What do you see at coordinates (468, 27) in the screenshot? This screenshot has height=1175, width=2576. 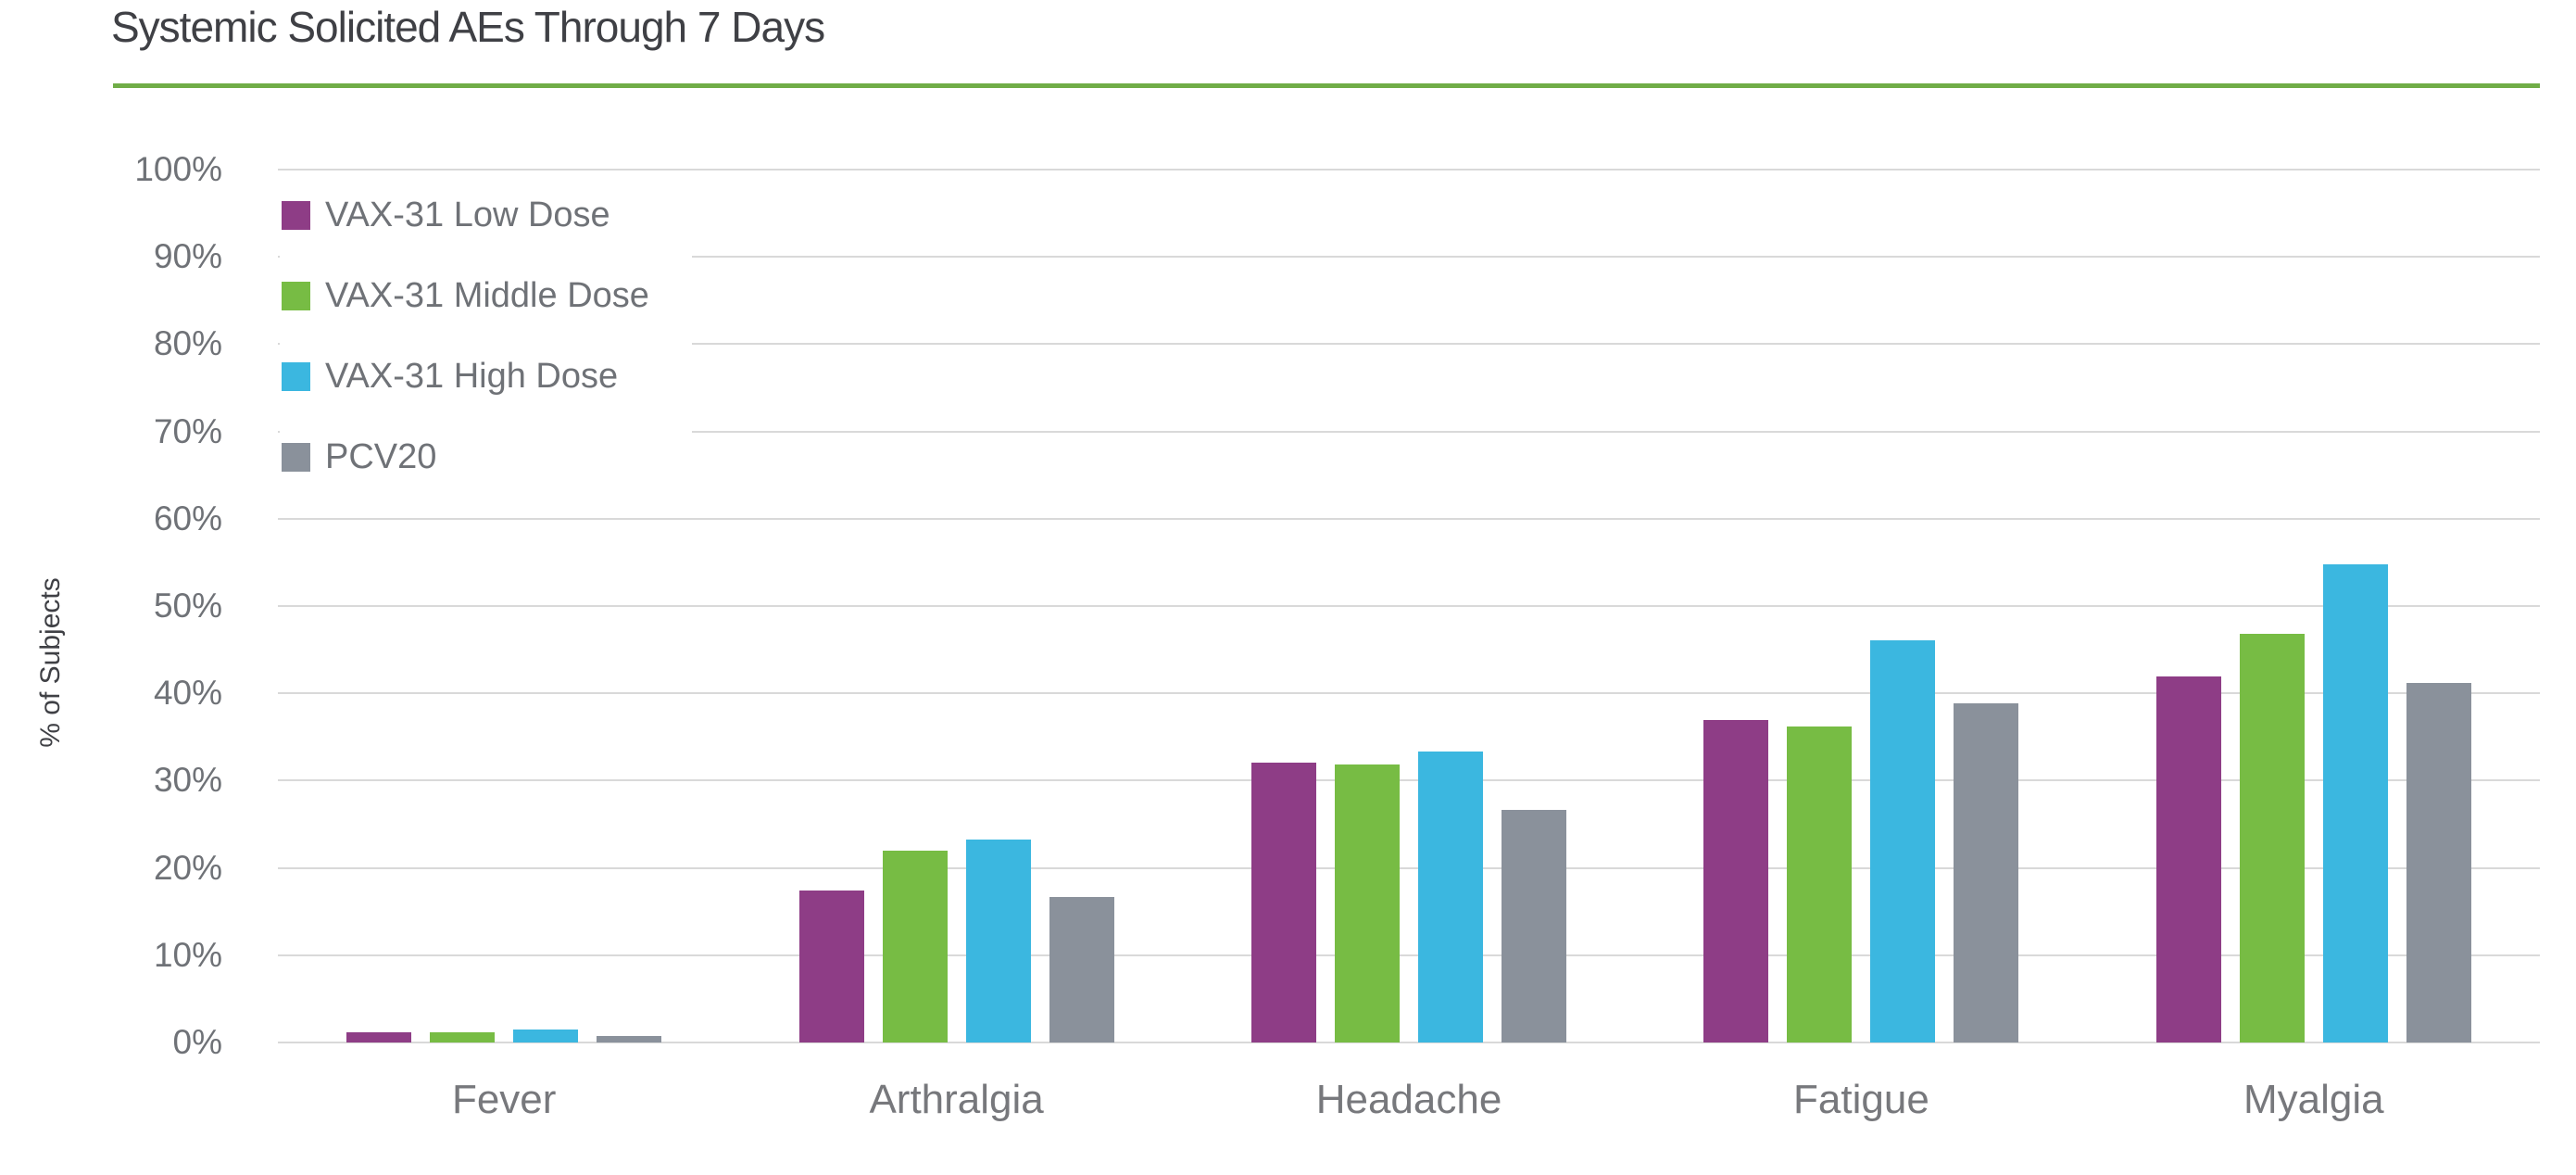 I see `chart-title: Systemic Solicited AEs Through 7 Days` at bounding box center [468, 27].